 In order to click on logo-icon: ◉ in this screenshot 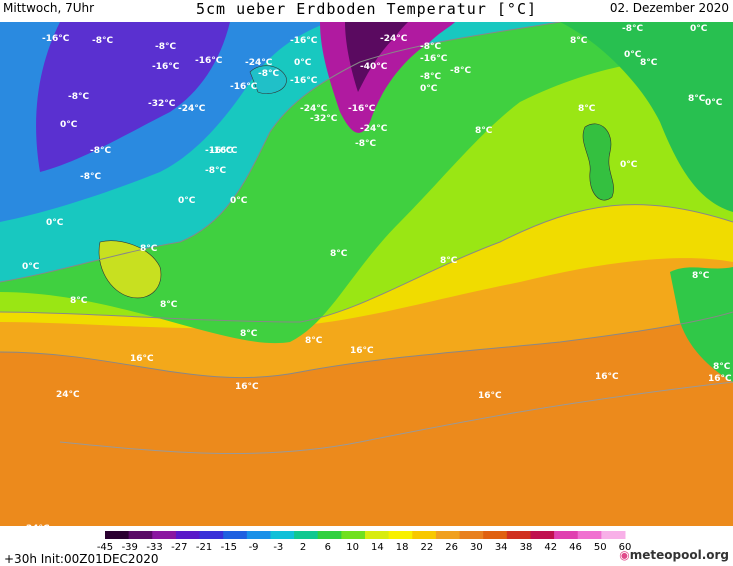, I will do `click(624, 555)`.